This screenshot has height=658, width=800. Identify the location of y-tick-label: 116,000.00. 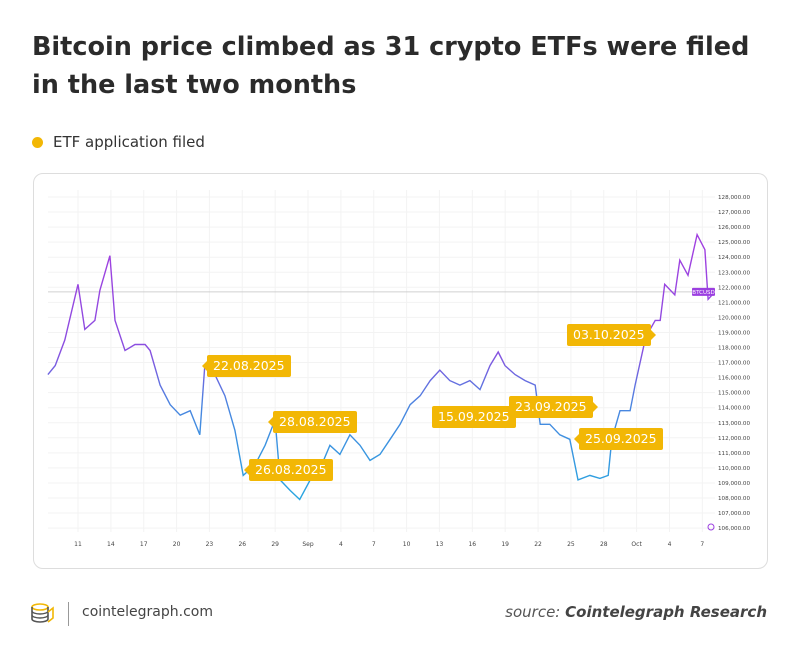
(734, 379).